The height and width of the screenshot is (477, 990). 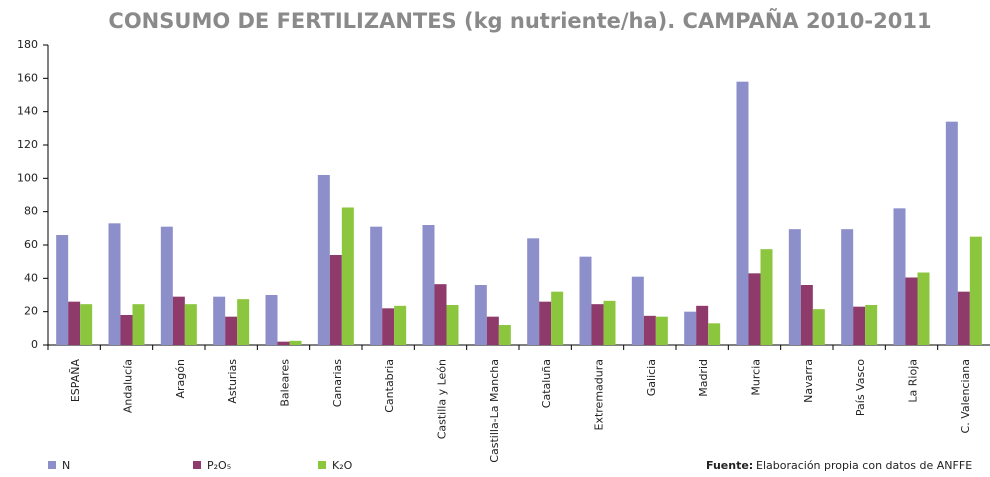 What do you see at coordinates (219, 465) in the screenshot?
I see `legend-label: P₂O₅` at bounding box center [219, 465].